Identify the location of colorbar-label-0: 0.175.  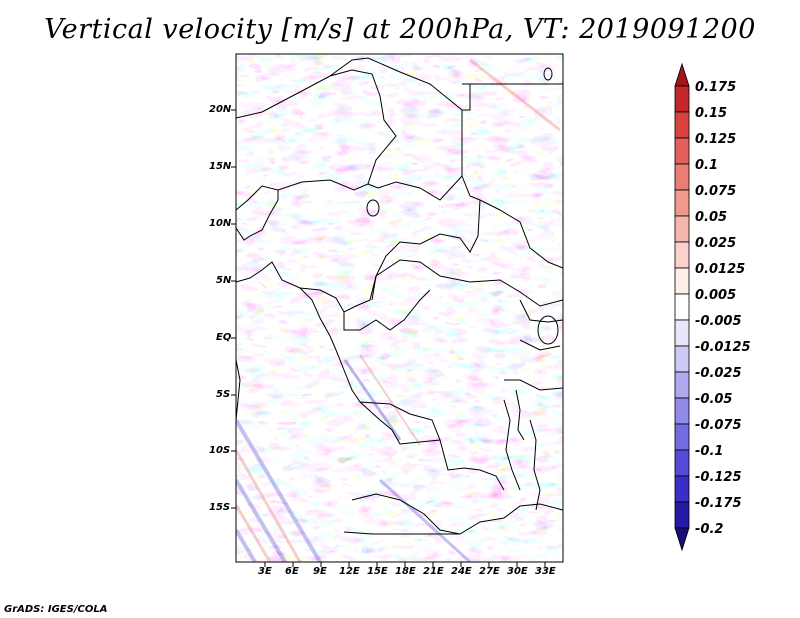
(716, 87).